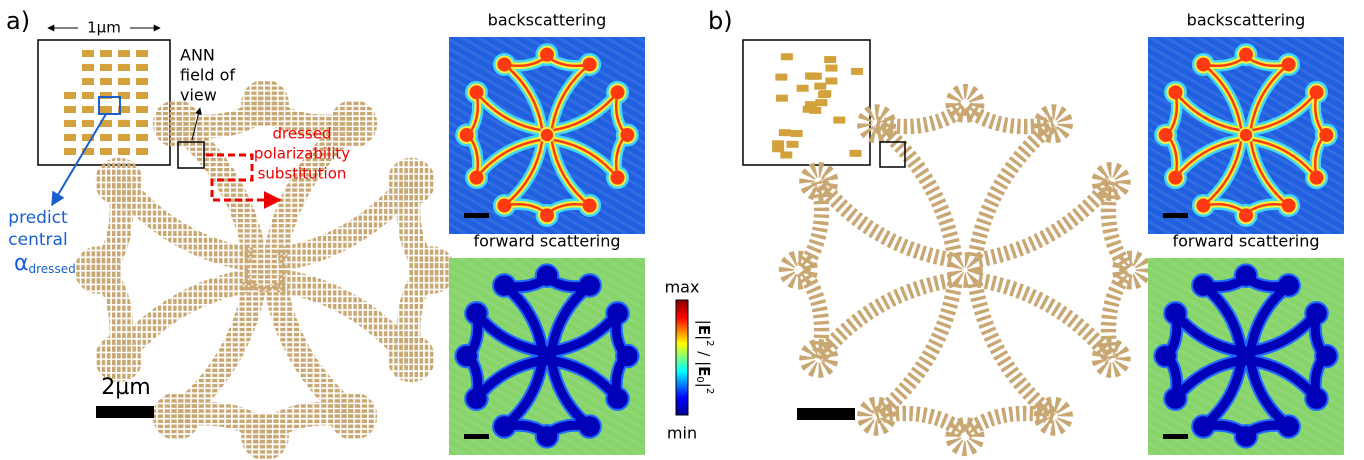  I want to click on inset-scale: 1µm, so click(104, 28).